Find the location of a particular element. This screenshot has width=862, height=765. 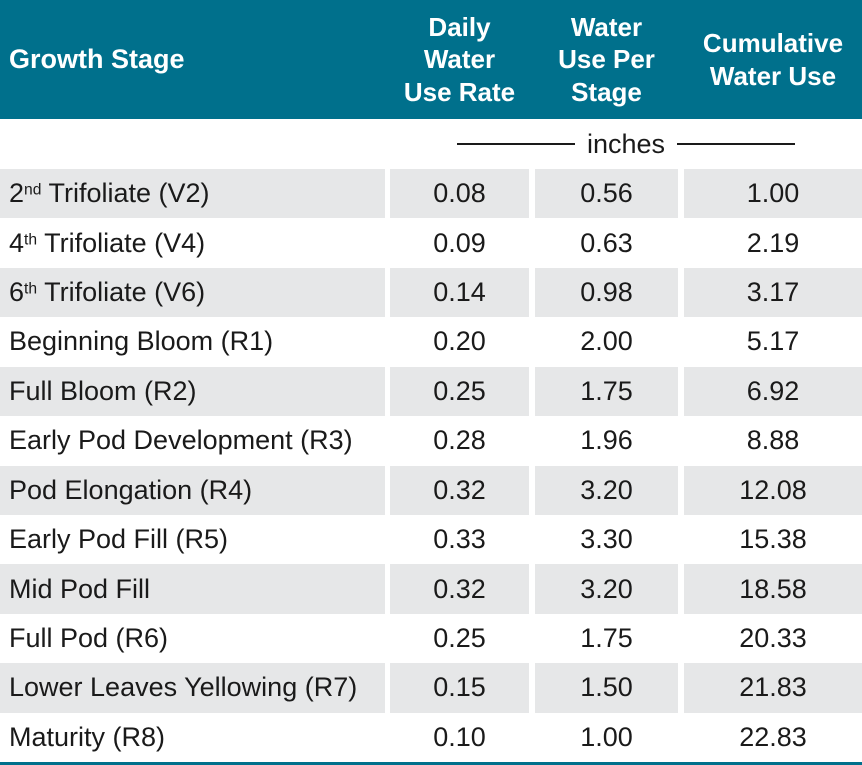

column-header-water-use-per-stage: Water Use Per Stage is located at coordinates (606, 59).